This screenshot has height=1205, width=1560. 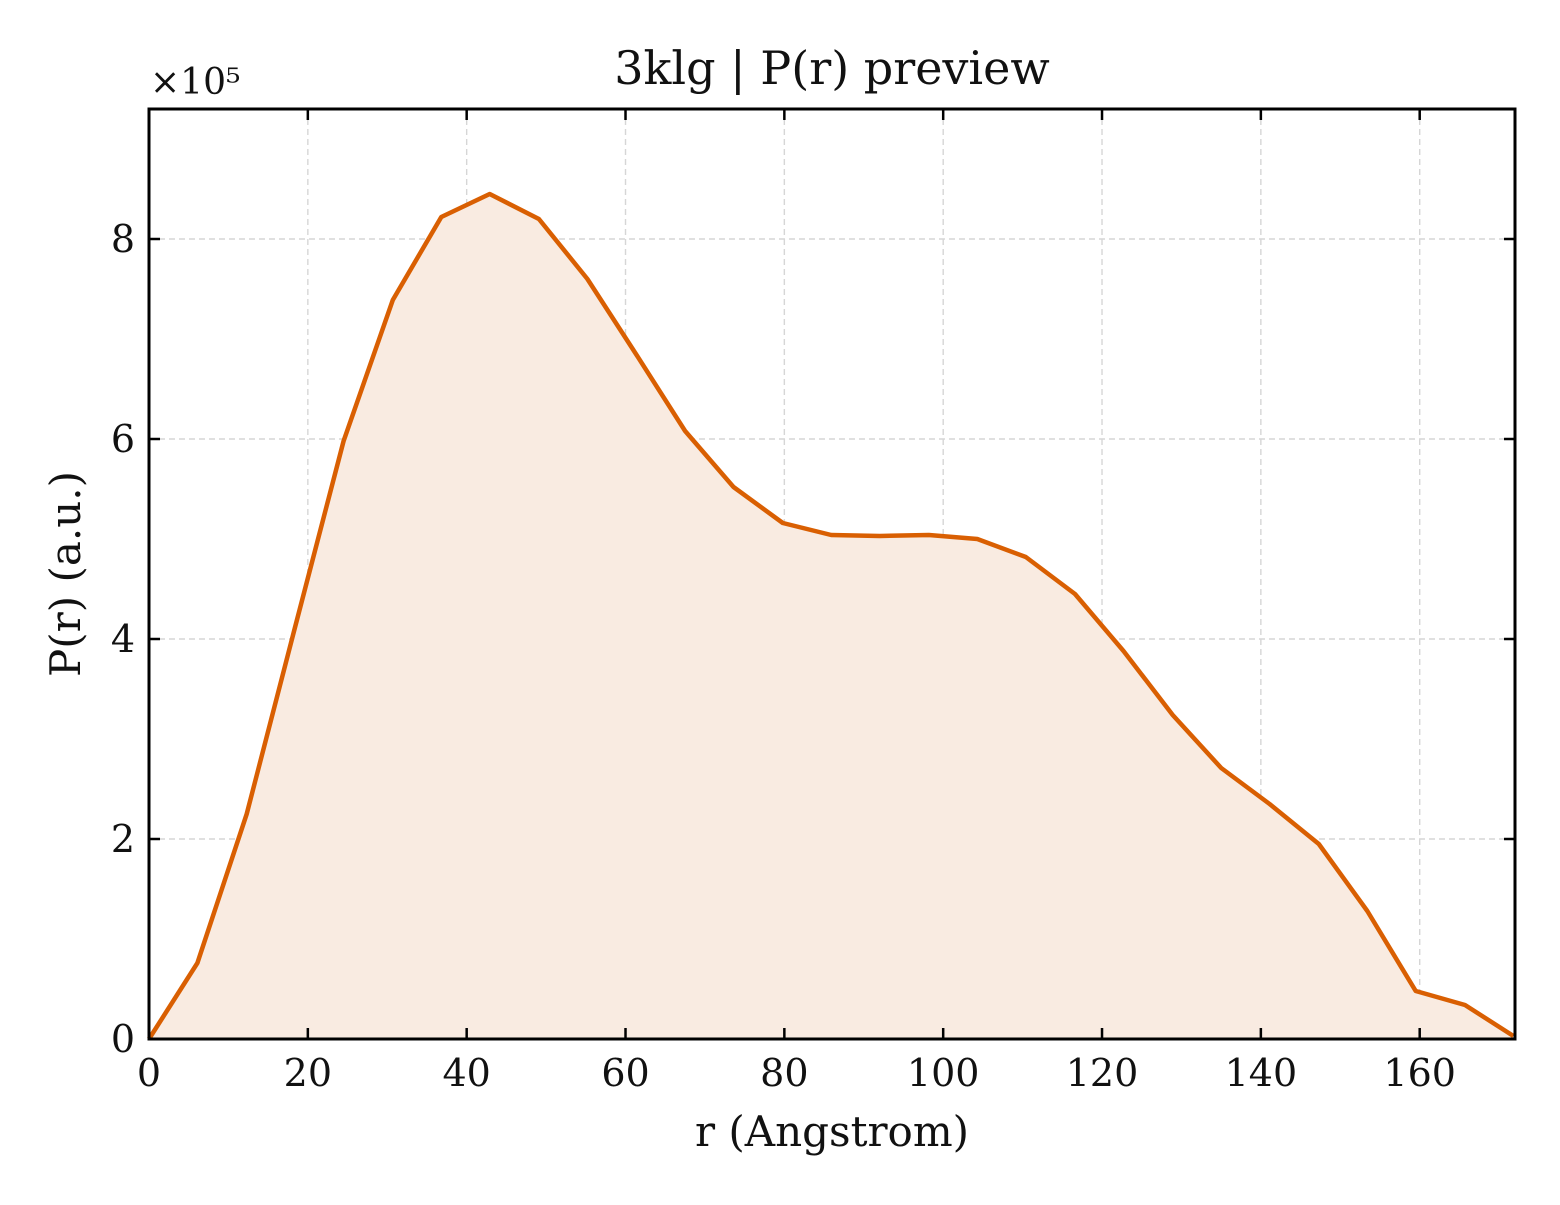 What do you see at coordinates (466, 1073) in the screenshot?
I see `x-tick-label: 40` at bounding box center [466, 1073].